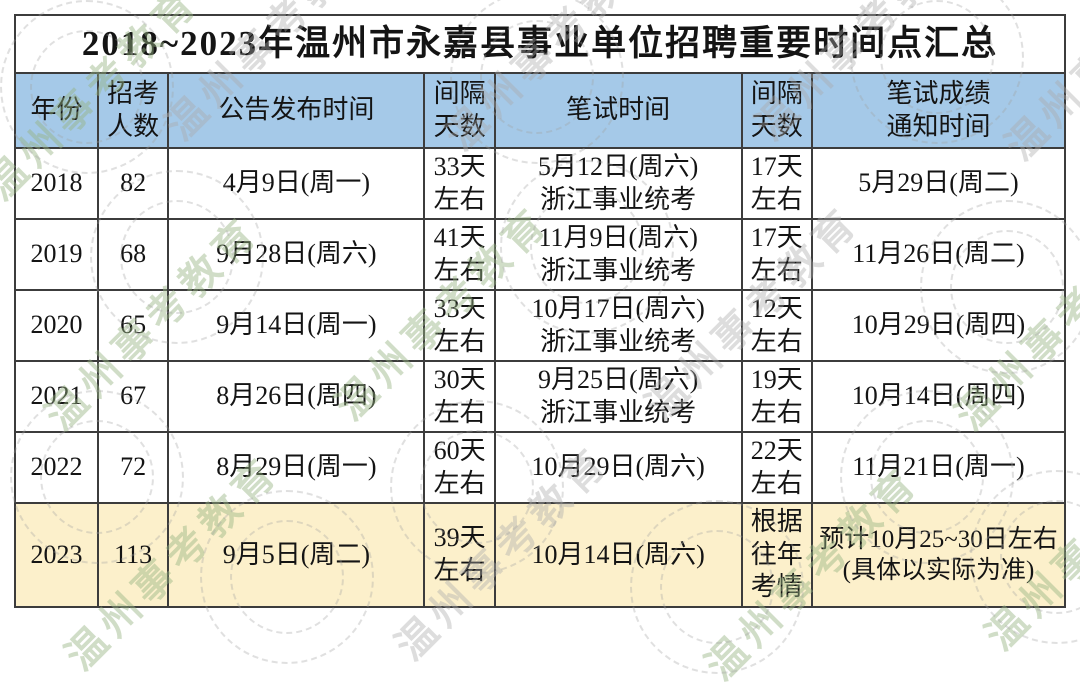 The image size is (1080, 691). Describe the element at coordinates (459, 467) in the screenshot. I see `gap-days-cell: 60天 左右` at that location.